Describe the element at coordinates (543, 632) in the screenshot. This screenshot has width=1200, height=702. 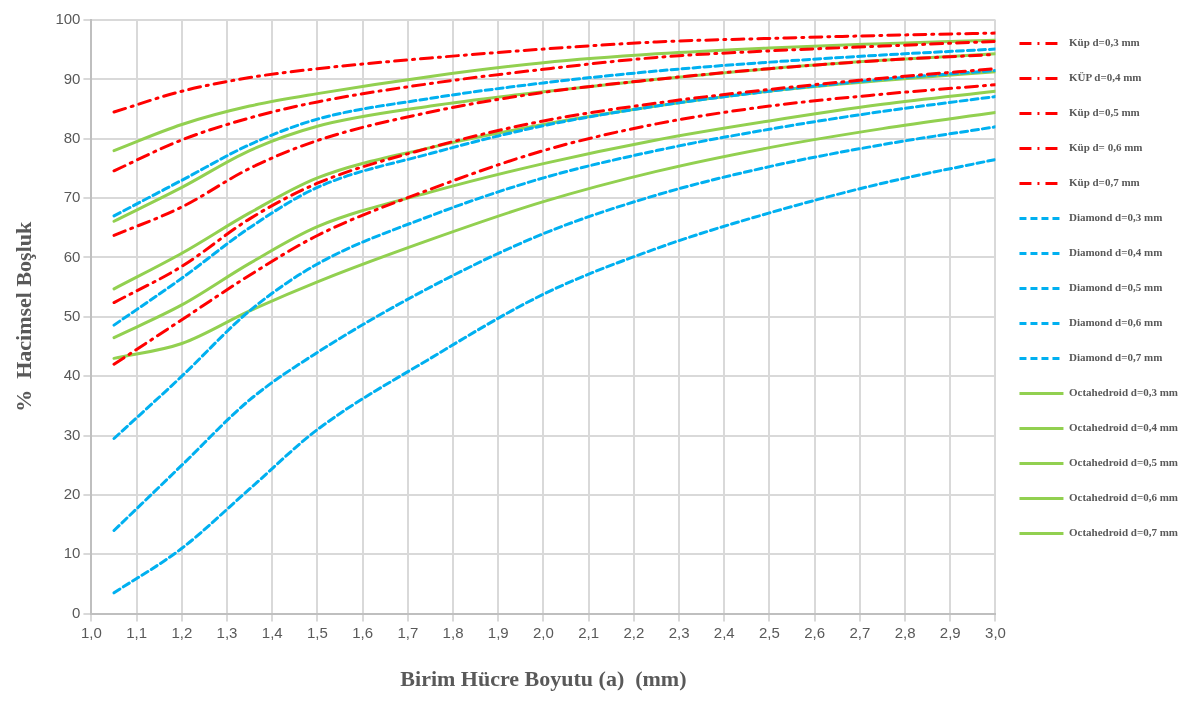
I see `x-tick-label: 2,0` at that location.